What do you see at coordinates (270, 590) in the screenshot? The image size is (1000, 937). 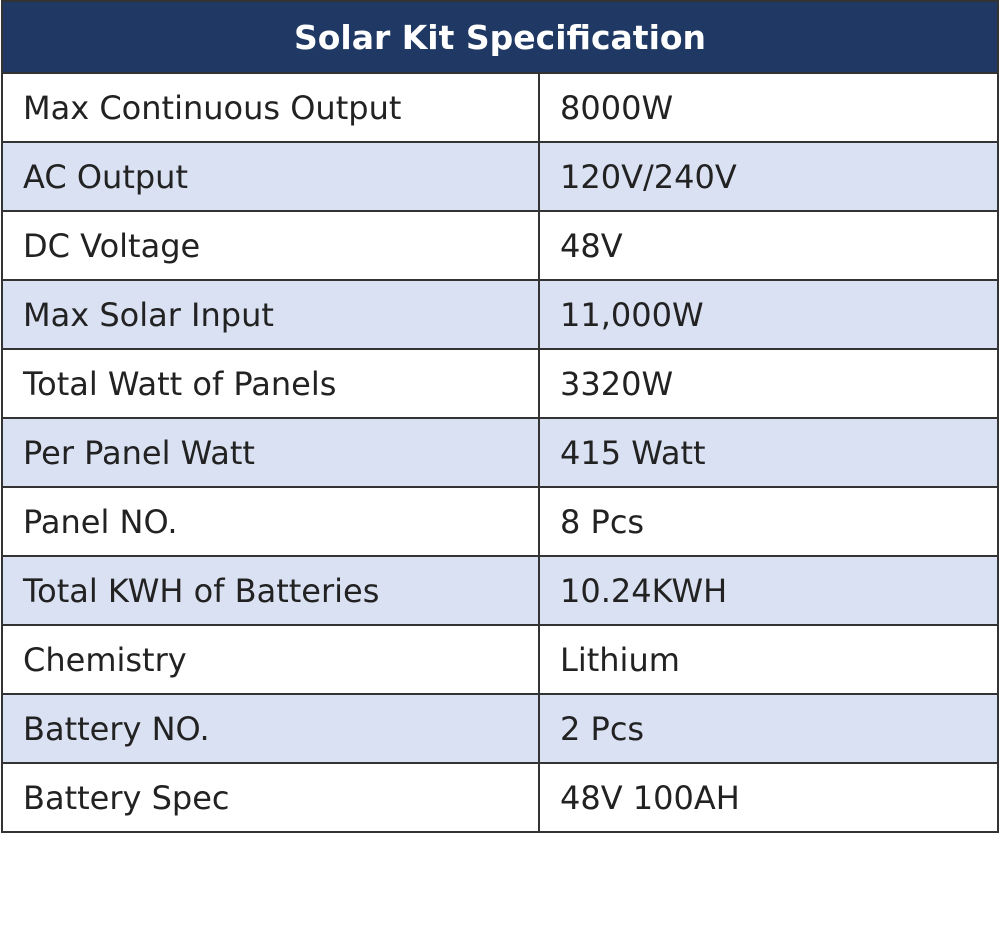 I see `spec-label: Total KWH of Batteries` at bounding box center [270, 590].